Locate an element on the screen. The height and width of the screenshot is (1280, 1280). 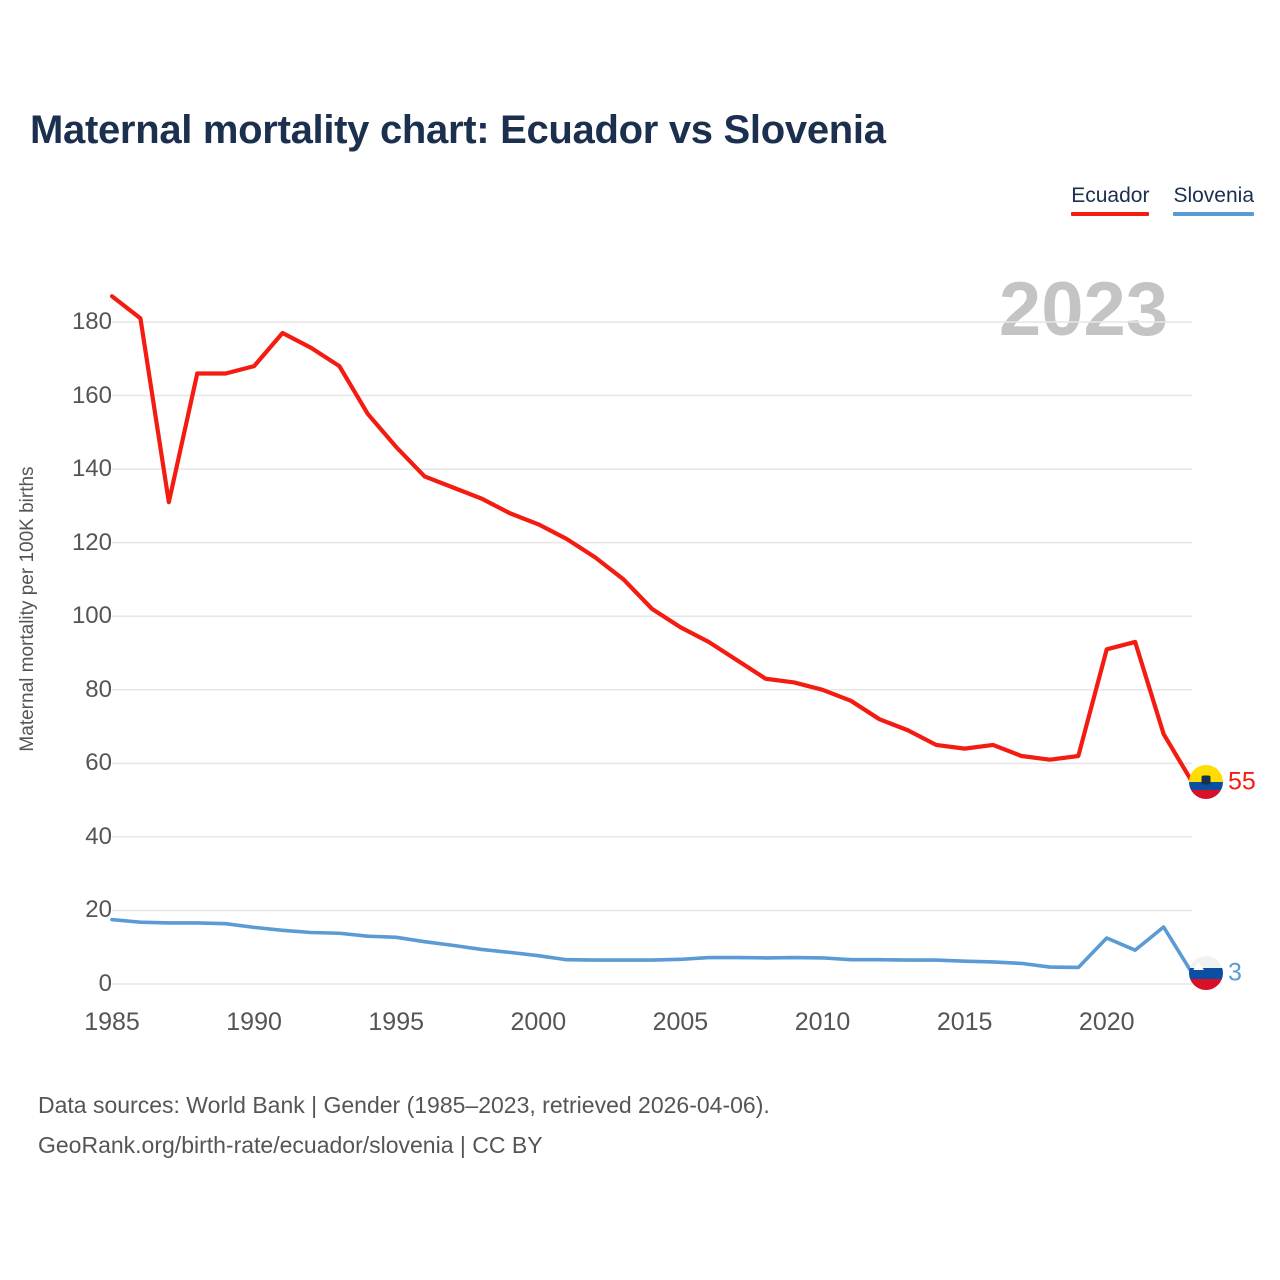
end-value-slovenia: 3 is located at coordinates (1235, 972).